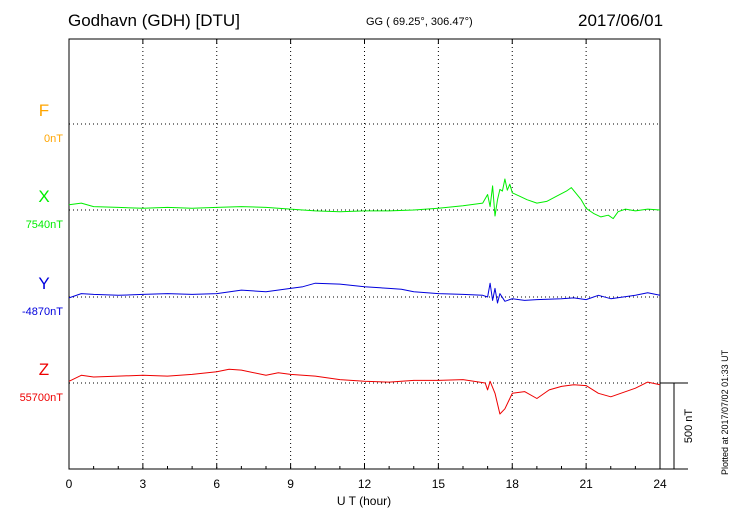 The image size is (730, 520). What do you see at coordinates (621, 20) in the screenshot?
I see `date-label: 2017/06/01` at bounding box center [621, 20].